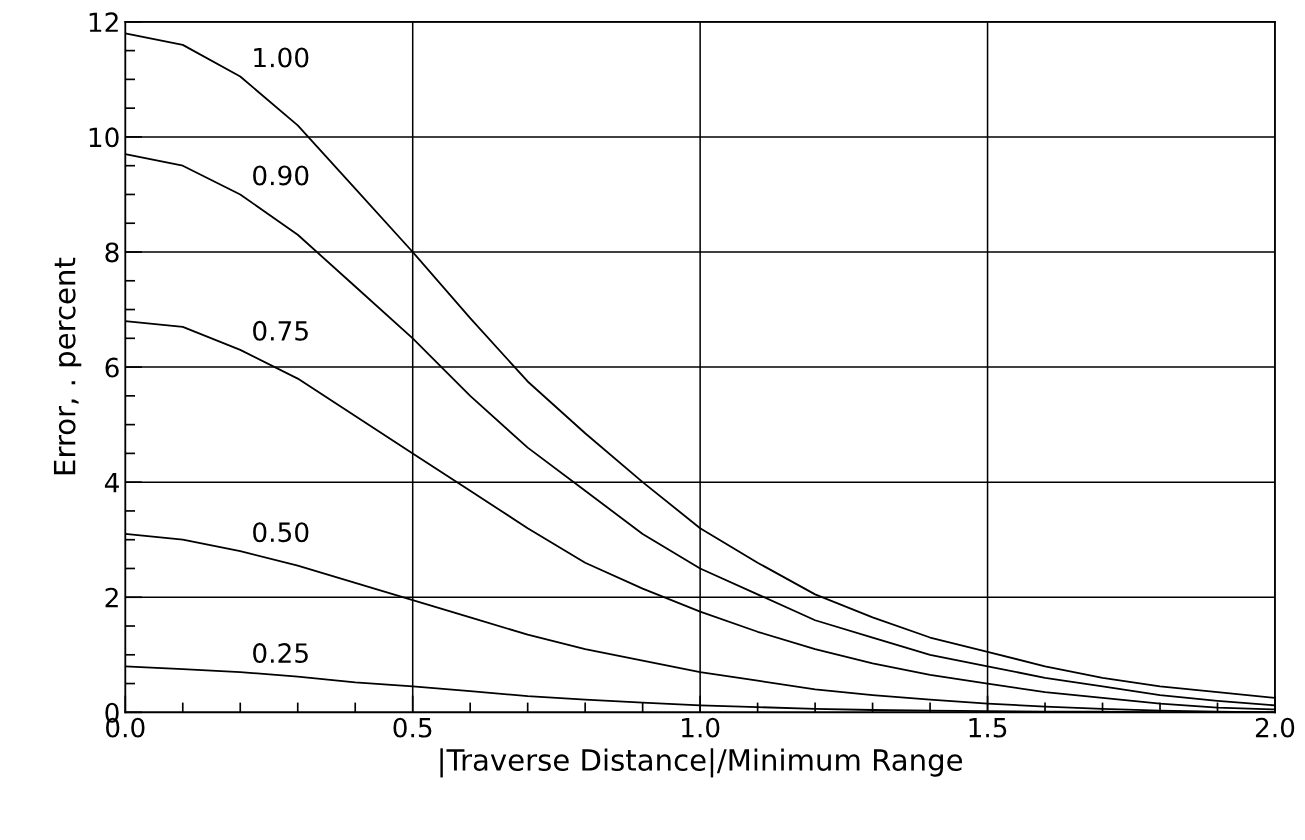 The width and height of the screenshot is (1305, 840). Describe the element at coordinates (281, 532) in the screenshot. I see `series-label: 0.50` at that location.